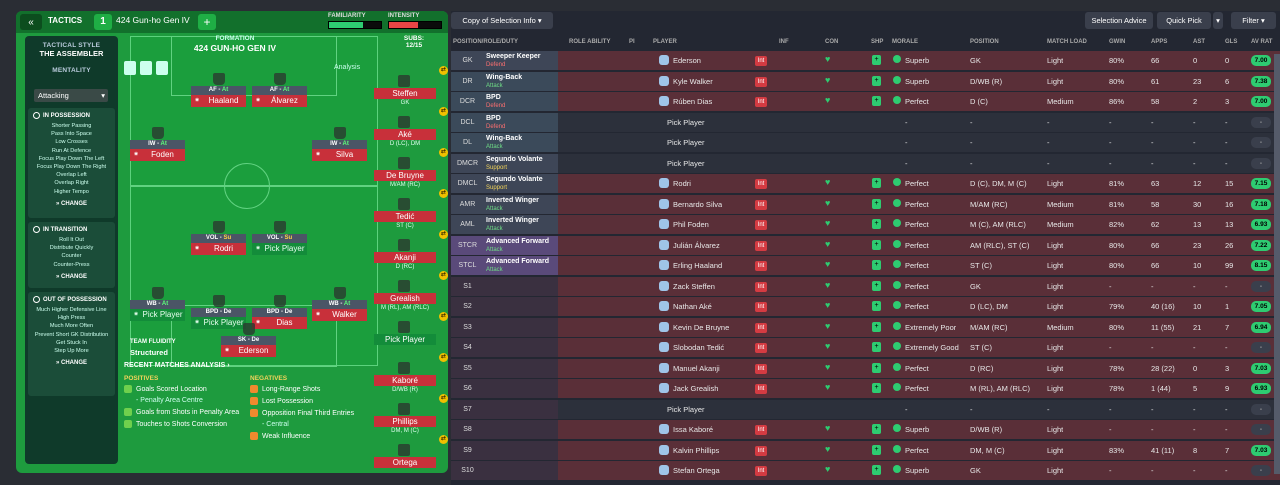 The image size is (1280, 485). What do you see at coordinates (590, 42) in the screenshot?
I see `column-header: ROLE ABILITY` at bounding box center [590, 42].